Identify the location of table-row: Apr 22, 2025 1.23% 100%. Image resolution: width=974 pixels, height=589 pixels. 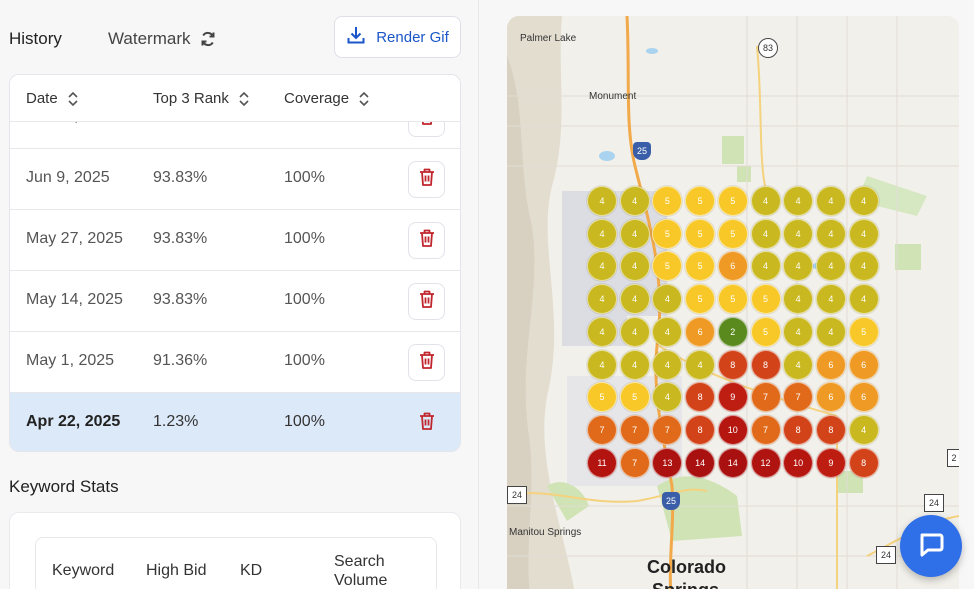
(235, 422).